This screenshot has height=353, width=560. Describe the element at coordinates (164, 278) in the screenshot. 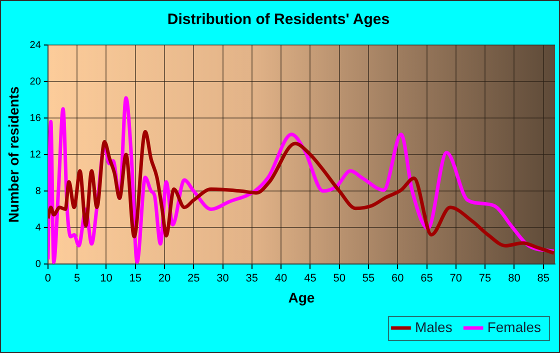

I see `x-tick-label: 20` at that location.